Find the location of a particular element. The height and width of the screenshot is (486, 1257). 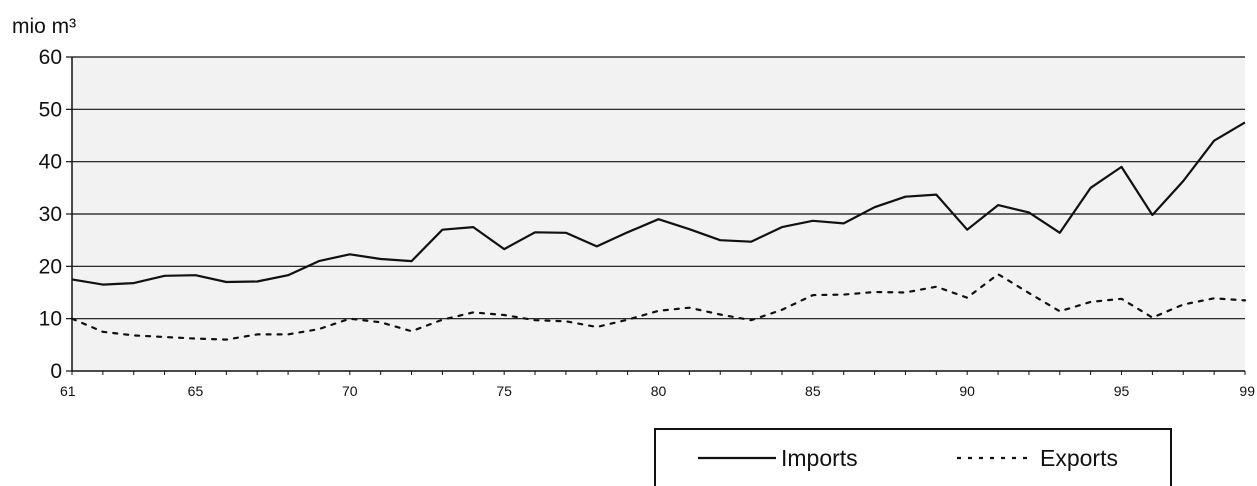

legend-label-imports: Imports is located at coordinates (819, 458).